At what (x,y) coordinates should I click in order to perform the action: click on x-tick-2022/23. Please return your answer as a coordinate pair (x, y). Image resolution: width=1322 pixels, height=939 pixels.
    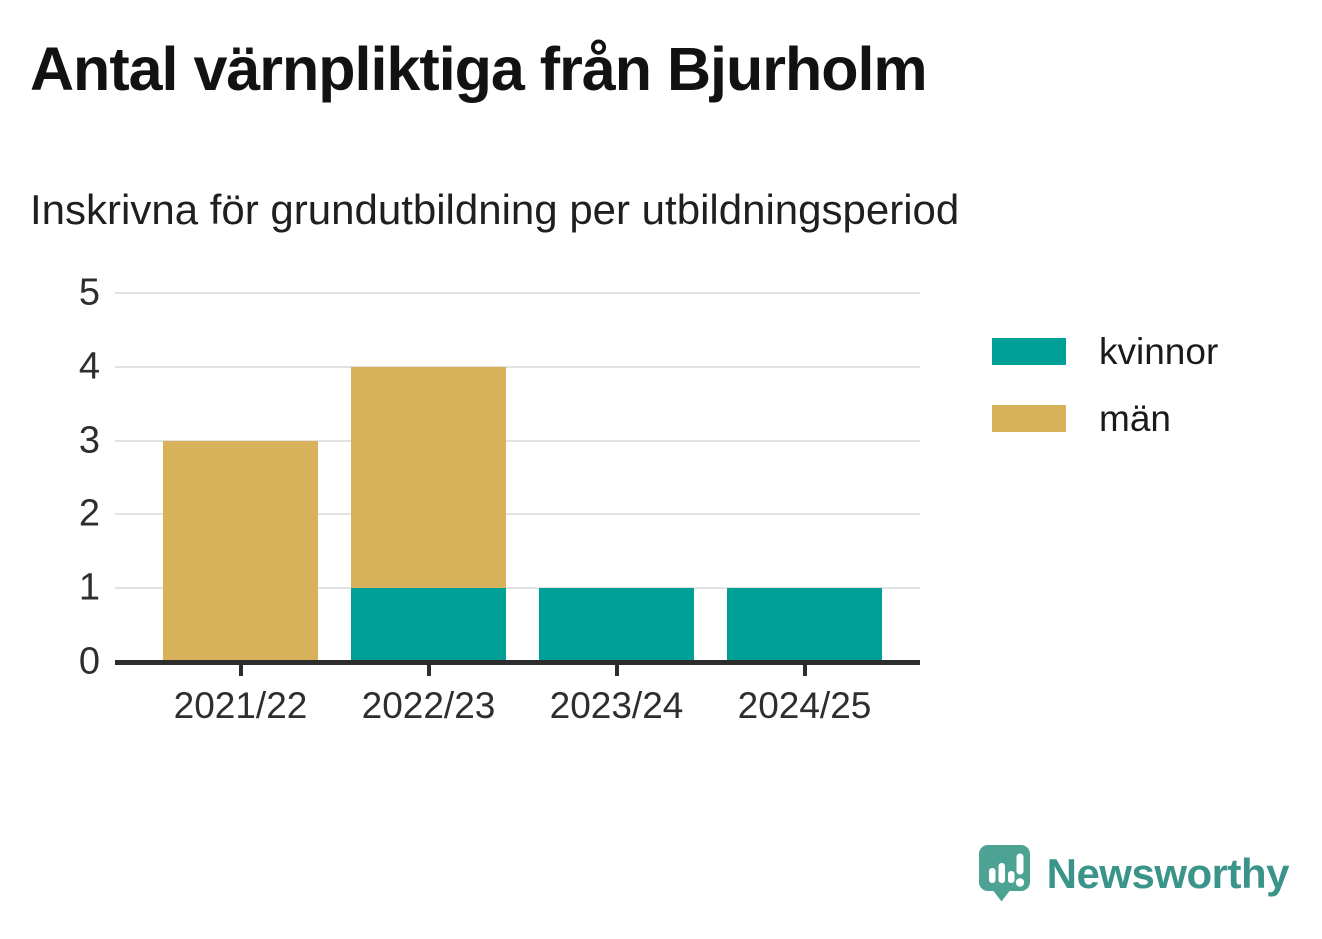
    Looking at the image, I should click on (428, 669).